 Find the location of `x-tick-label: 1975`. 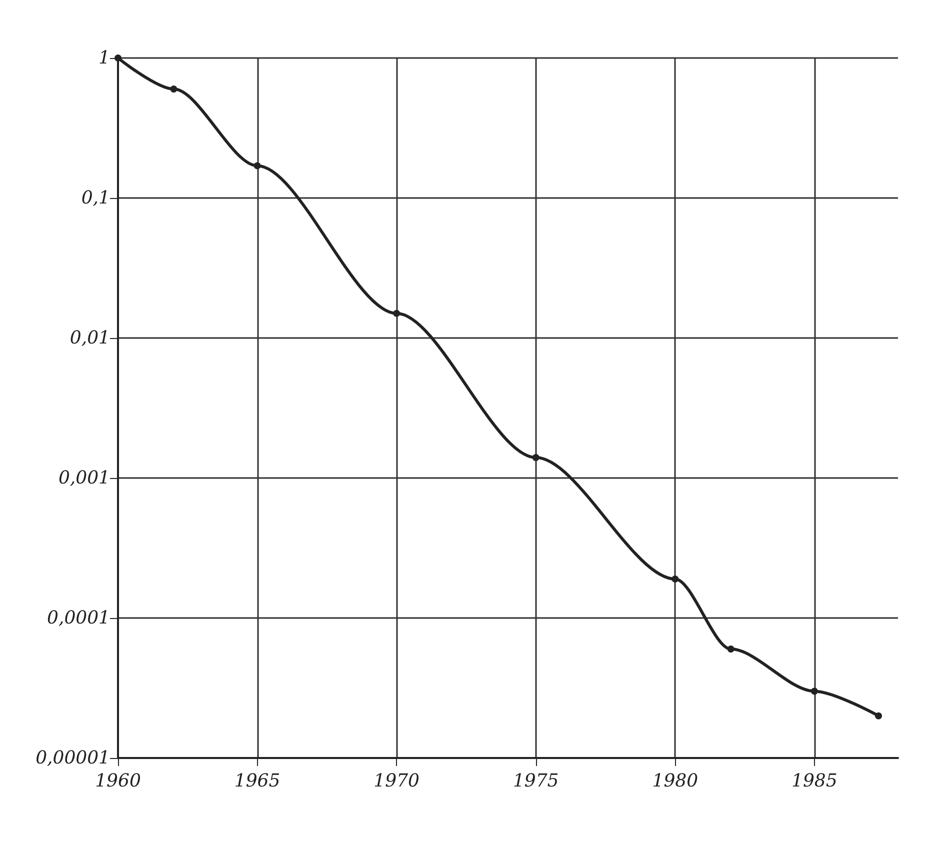

x-tick-label: 1975 is located at coordinates (535, 781).